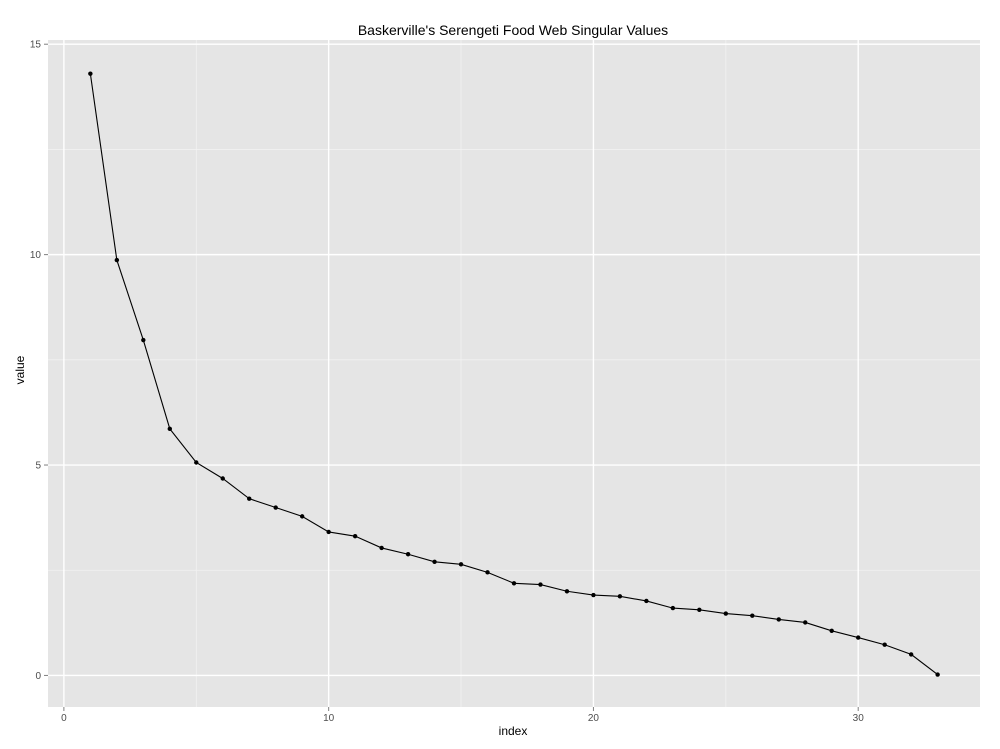  Describe the element at coordinates (513, 731) in the screenshot. I see `x-axis-title: index` at that location.